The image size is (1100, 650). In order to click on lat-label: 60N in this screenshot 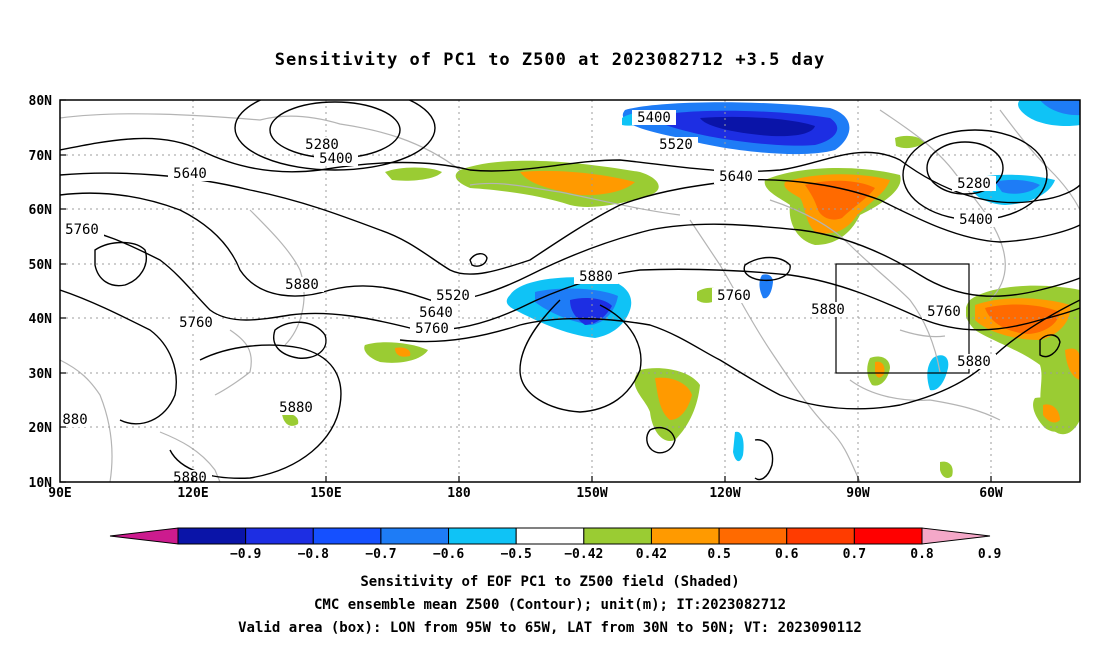, I will do `click(41, 210)`.